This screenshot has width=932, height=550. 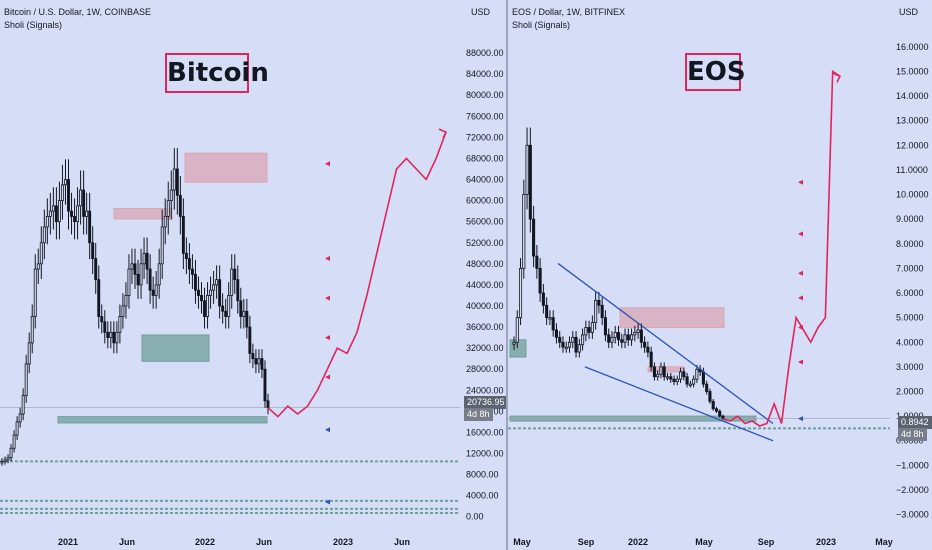 What do you see at coordinates (485, 243) in the screenshot?
I see `y-tick-label: 52000.00` at bounding box center [485, 243].